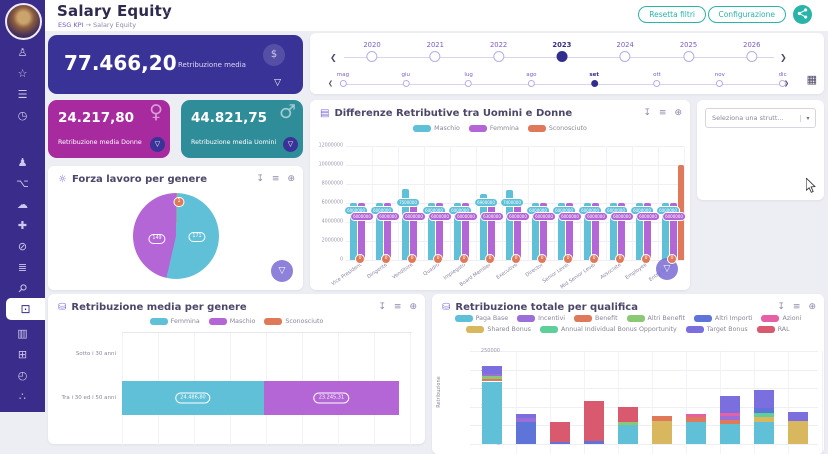 The height and width of the screenshot is (454, 828). Describe the element at coordinates (71, 25) in the screenshot. I see `breadcrumb-parent: ESG KPI` at that location.